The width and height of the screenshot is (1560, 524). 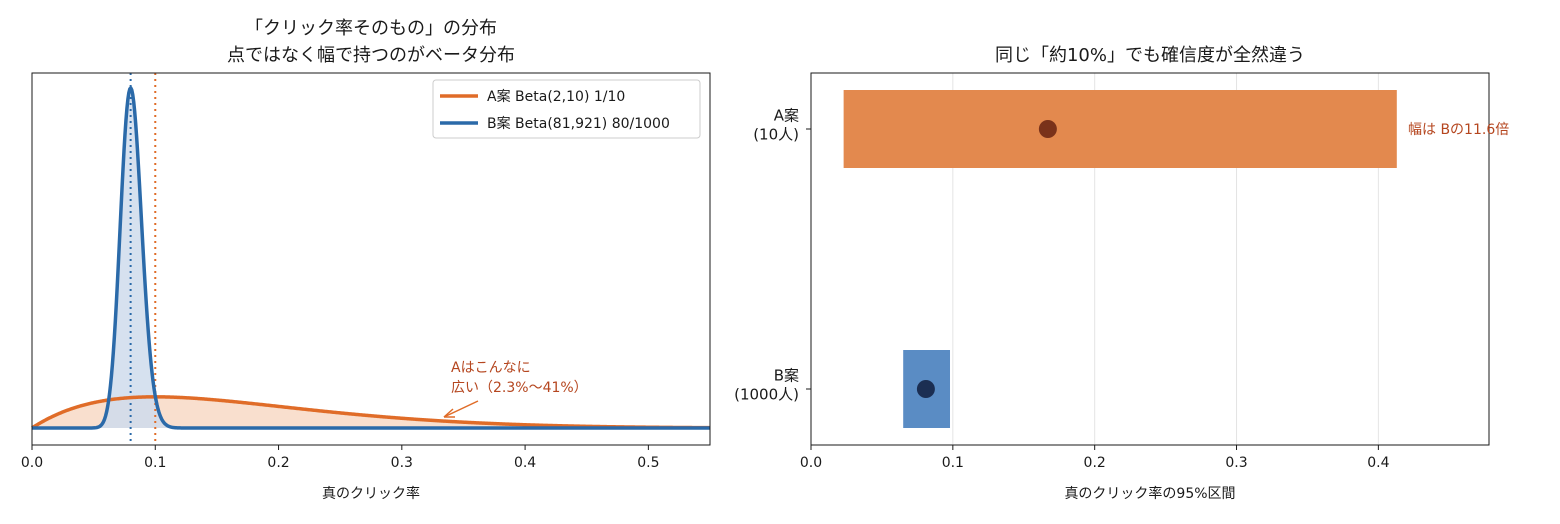 I want to click on left-title-line-2: 点ではなく幅で持つのがベータ分布, so click(x=371, y=55).